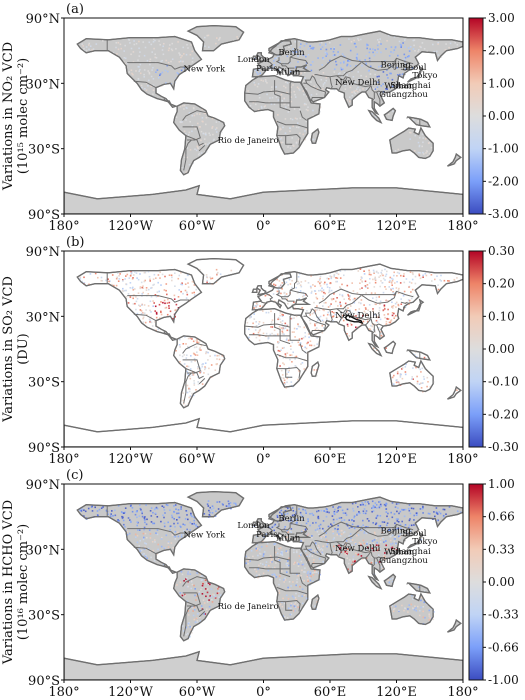 Image resolution: width=525 pixels, height=700 pixels. Describe the element at coordinates (8, 116) in the screenshot. I see `y-axis-label-line1: Variations in NO₂ VCD` at that location.